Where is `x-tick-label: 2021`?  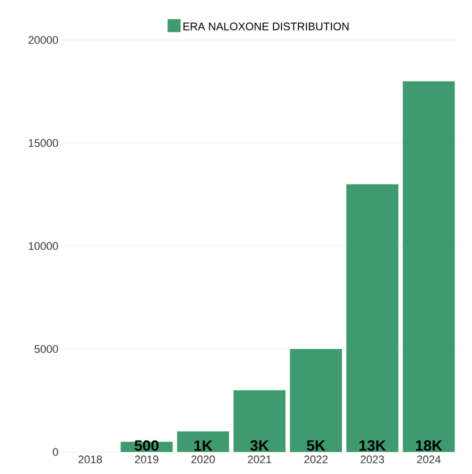 x-tick-label: 2021 is located at coordinates (260, 460).